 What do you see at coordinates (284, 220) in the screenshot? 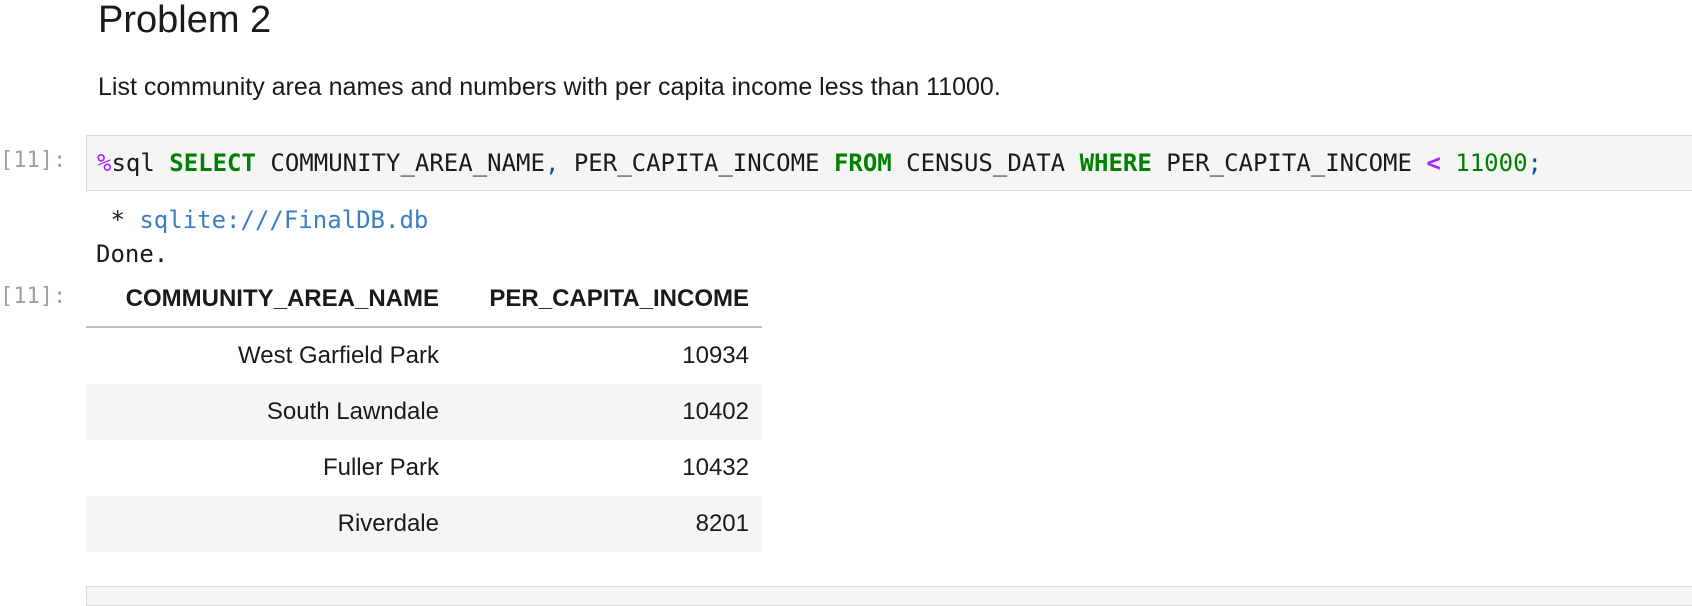
I see `connection-string: sqlite:///FinalDB.db` at bounding box center [284, 220].